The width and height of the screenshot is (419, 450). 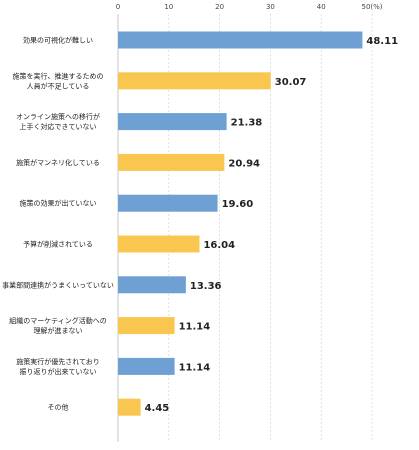 What do you see at coordinates (58, 366) in the screenshot?
I see `category-label: 施策実行が優先されており振り返りが出来ていない` at bounding box center [58, 366].